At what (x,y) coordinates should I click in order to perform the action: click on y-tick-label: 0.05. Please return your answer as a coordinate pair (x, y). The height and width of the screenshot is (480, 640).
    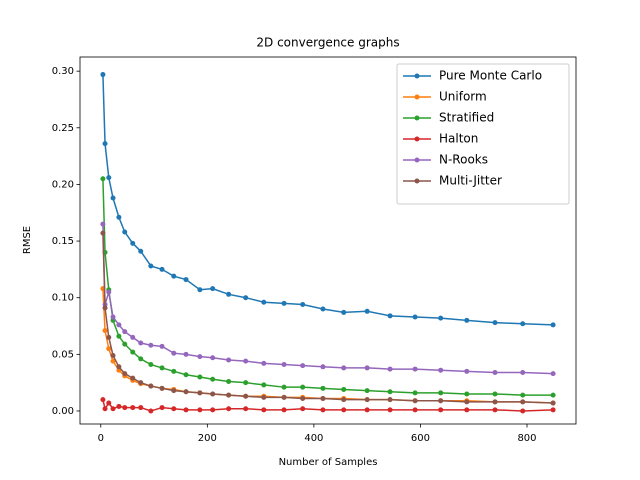
    Looking at the image, I should click on (63, 354).